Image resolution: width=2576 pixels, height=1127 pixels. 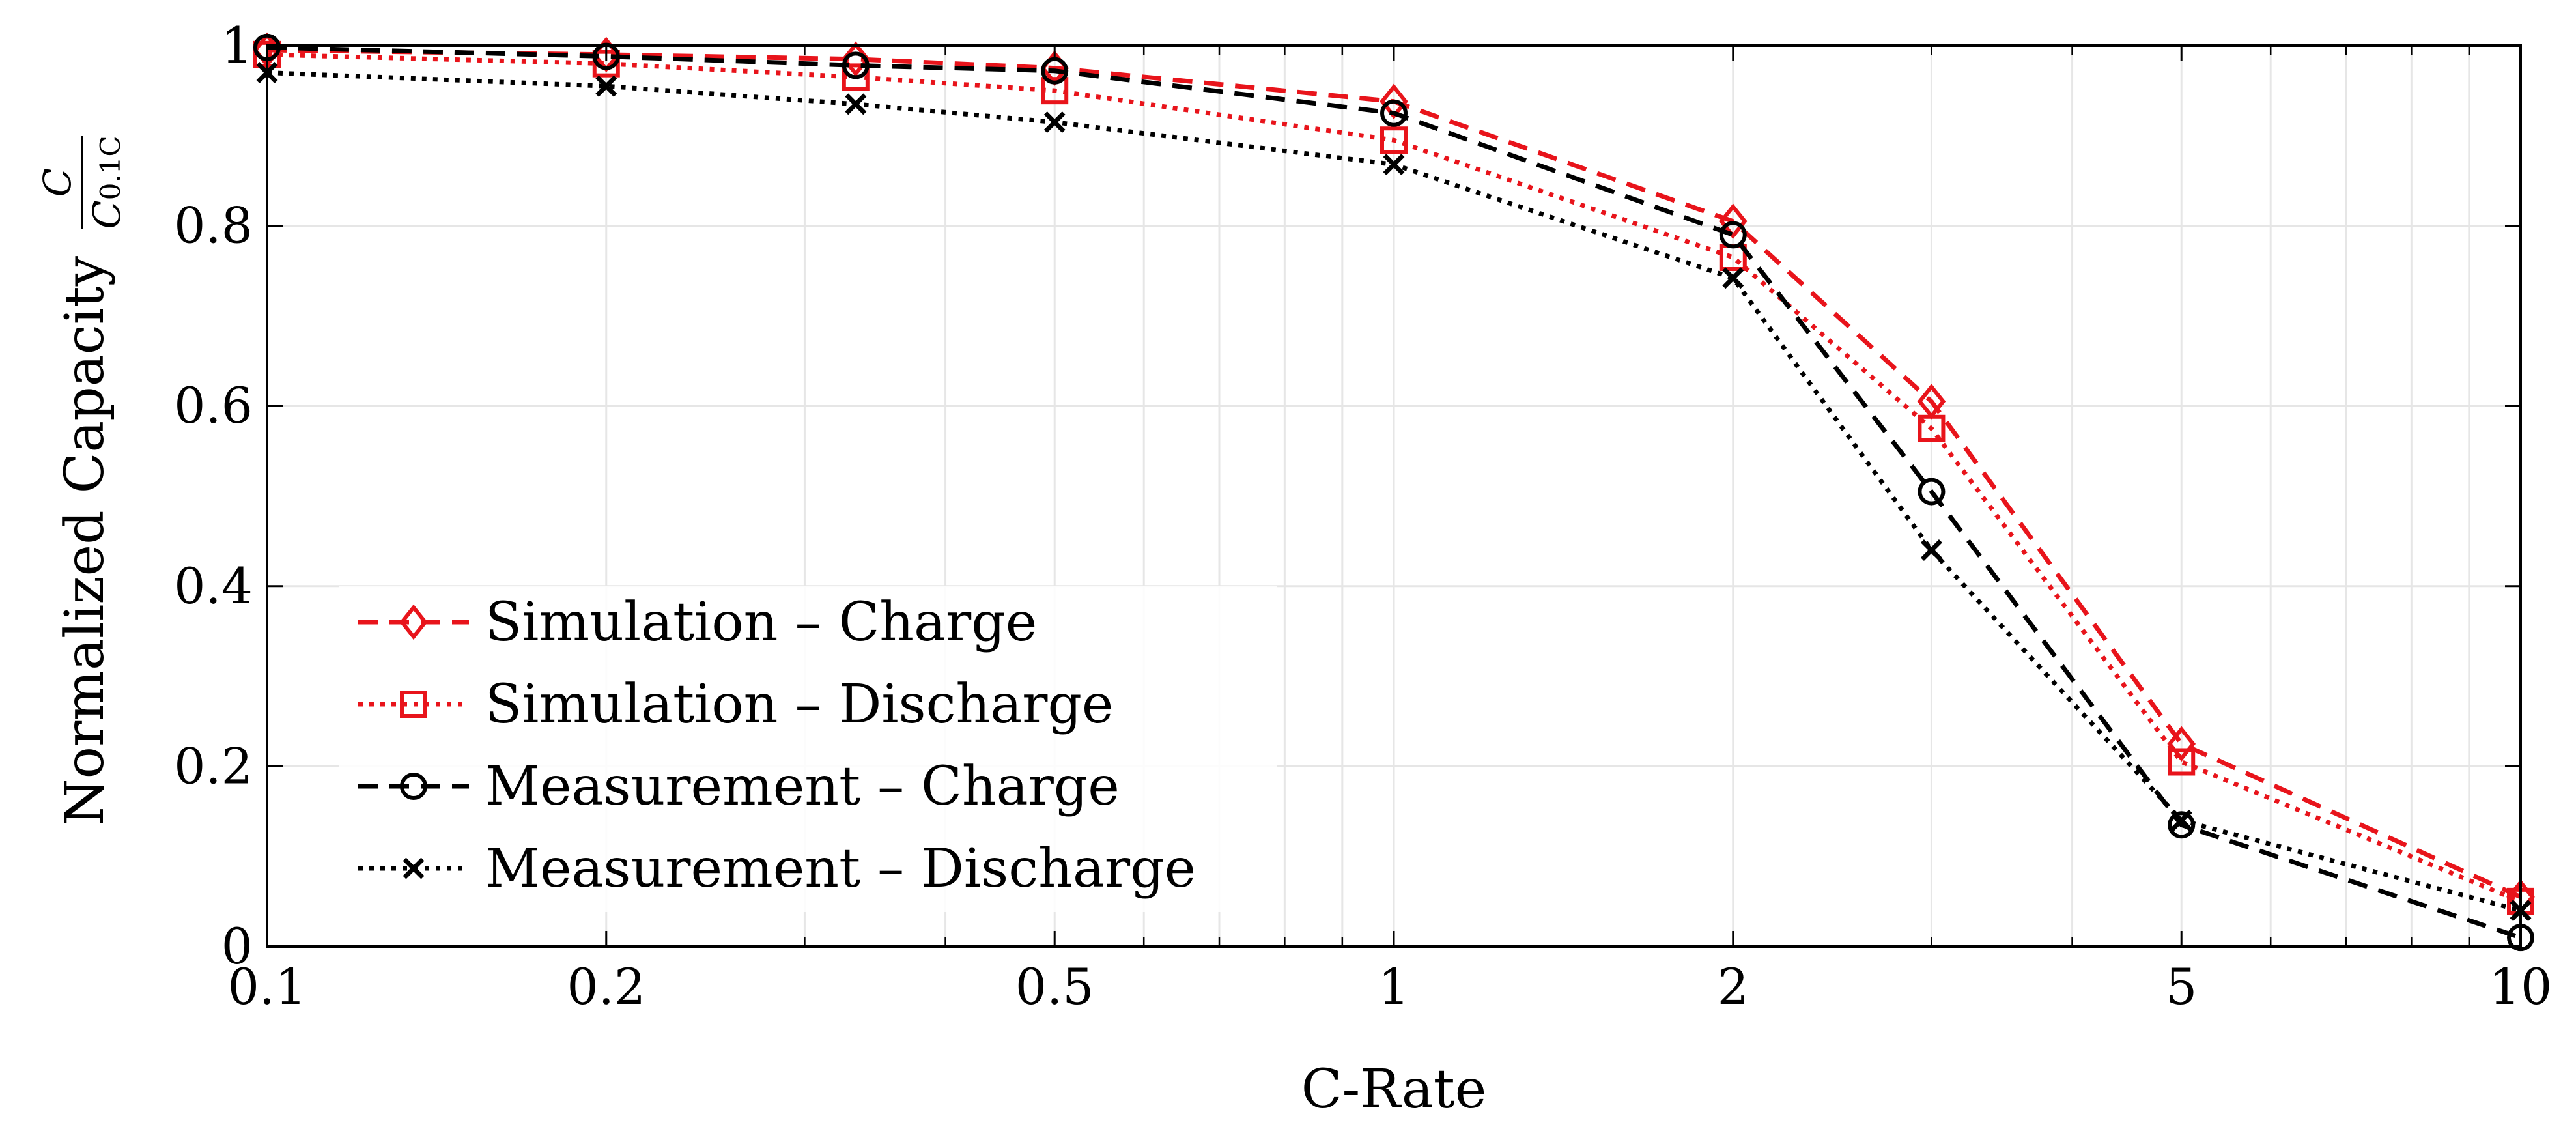 I want to click on y-tick-label: 0.8, so click(x=213, y=226).